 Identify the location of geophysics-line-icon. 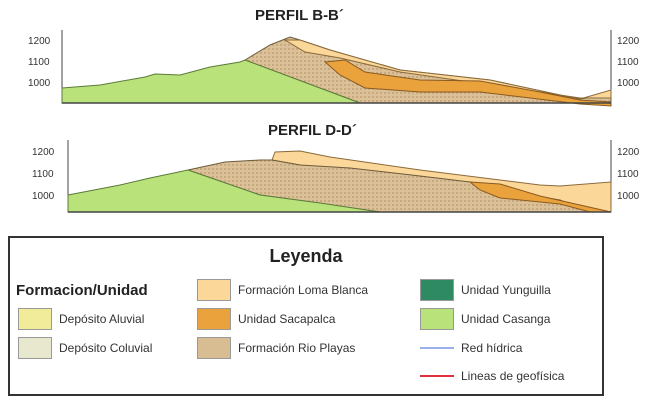
(437, 376).